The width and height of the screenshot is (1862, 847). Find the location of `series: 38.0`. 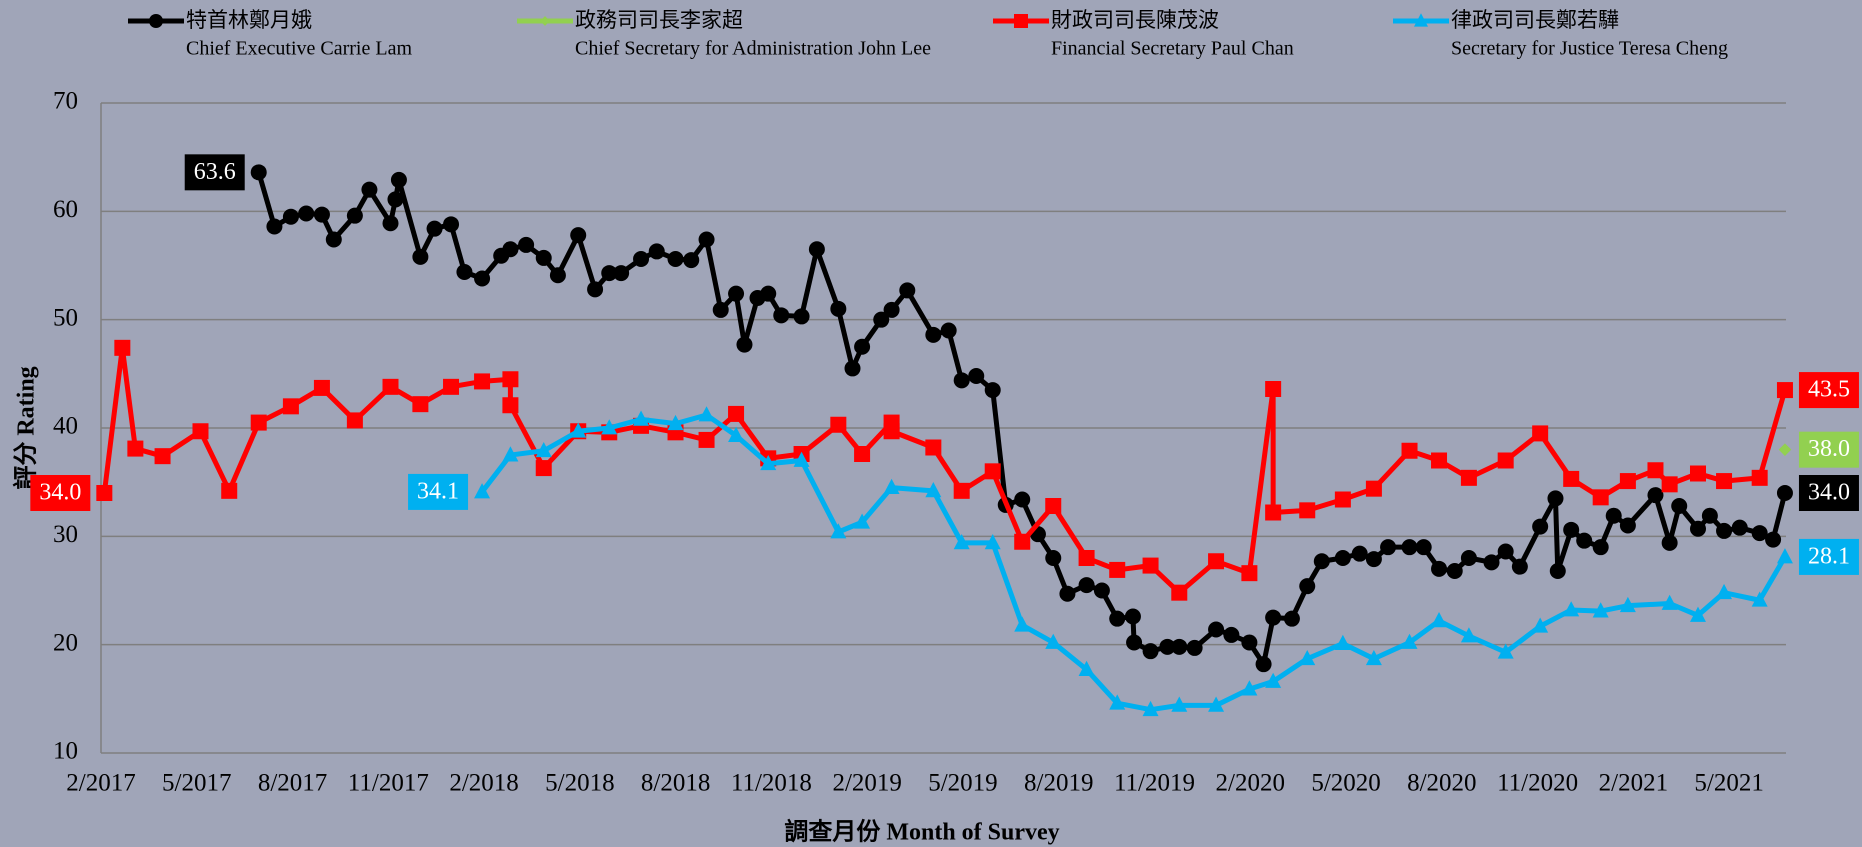

series: 38.0 is located at coordinates (1818, 449).